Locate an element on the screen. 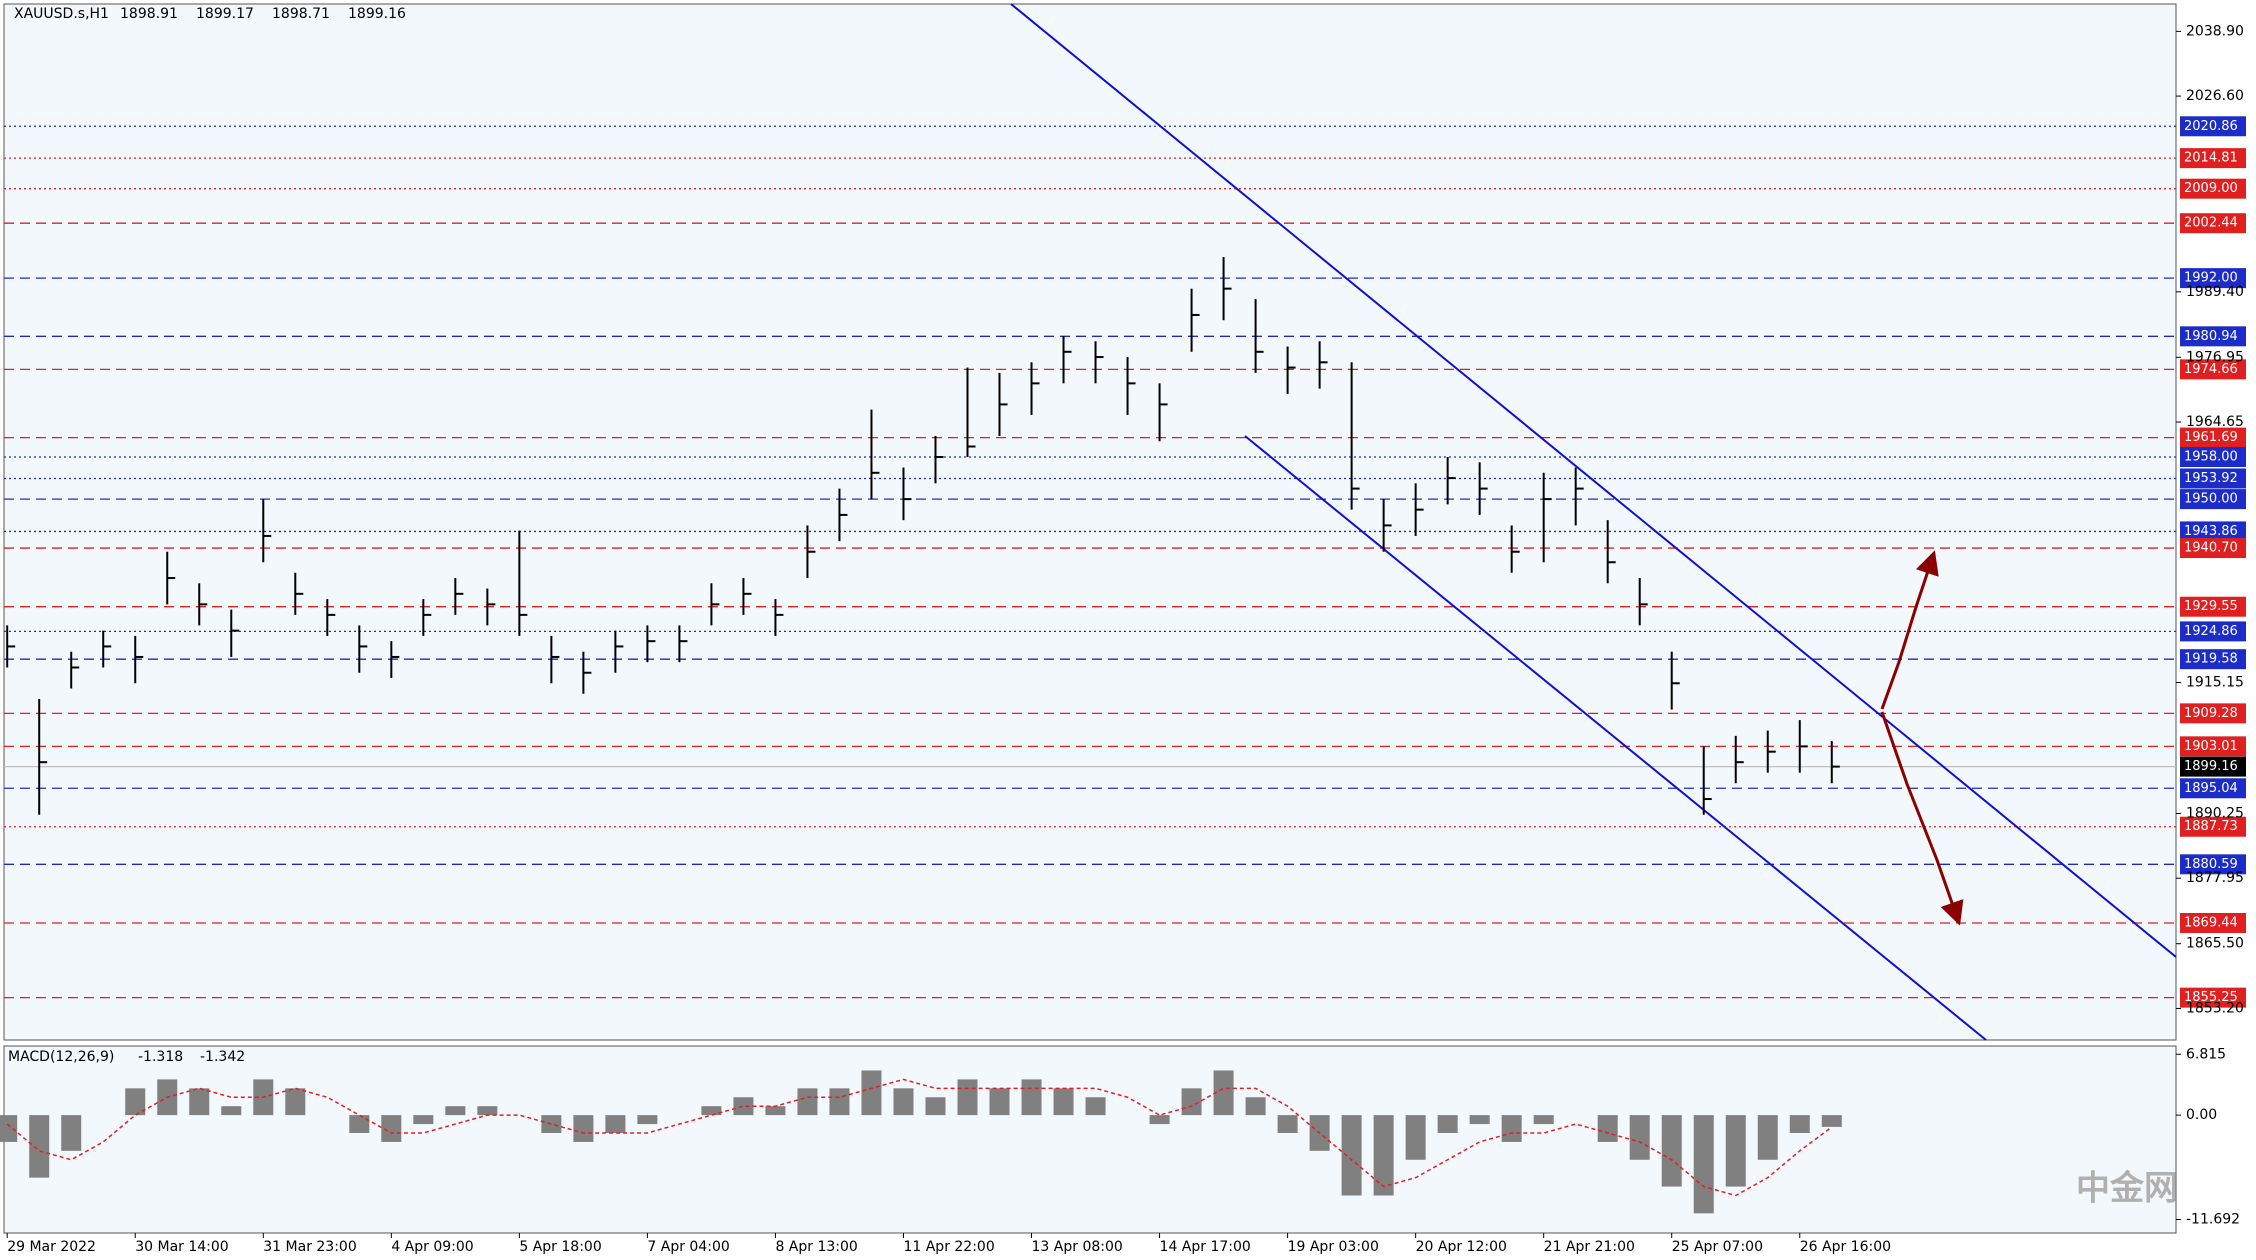 This screenshot has height=1260, width=2256. level-label: 1855.25 is located at coordinates (2211, 997).